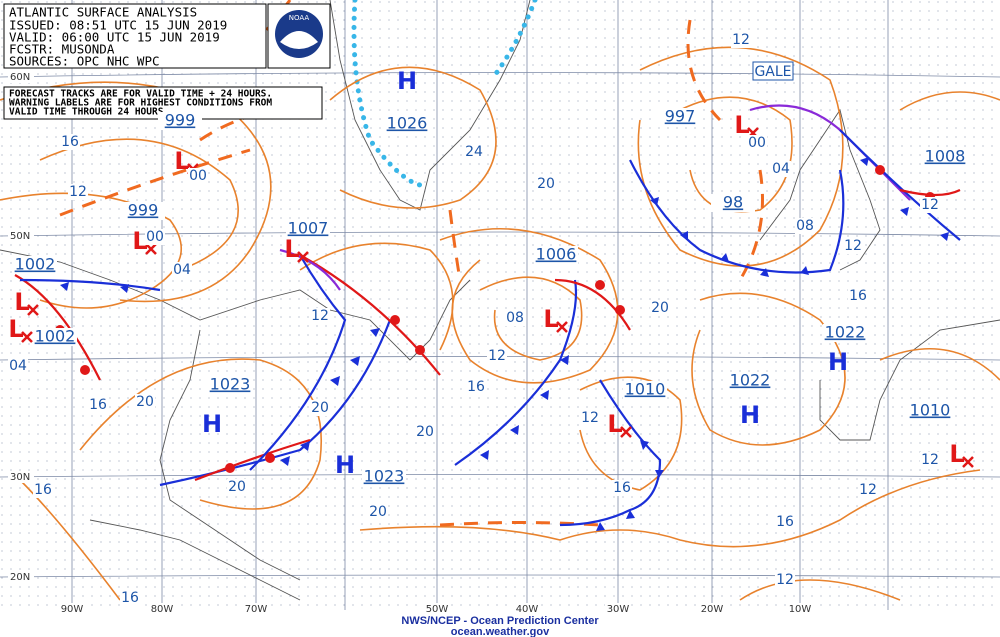 Image resolution: width=1000 pixels, height=637 pixels. Describe the element at coordinates (437, 609) in the screenshot. I see `longitude-label: 50W` at that location.